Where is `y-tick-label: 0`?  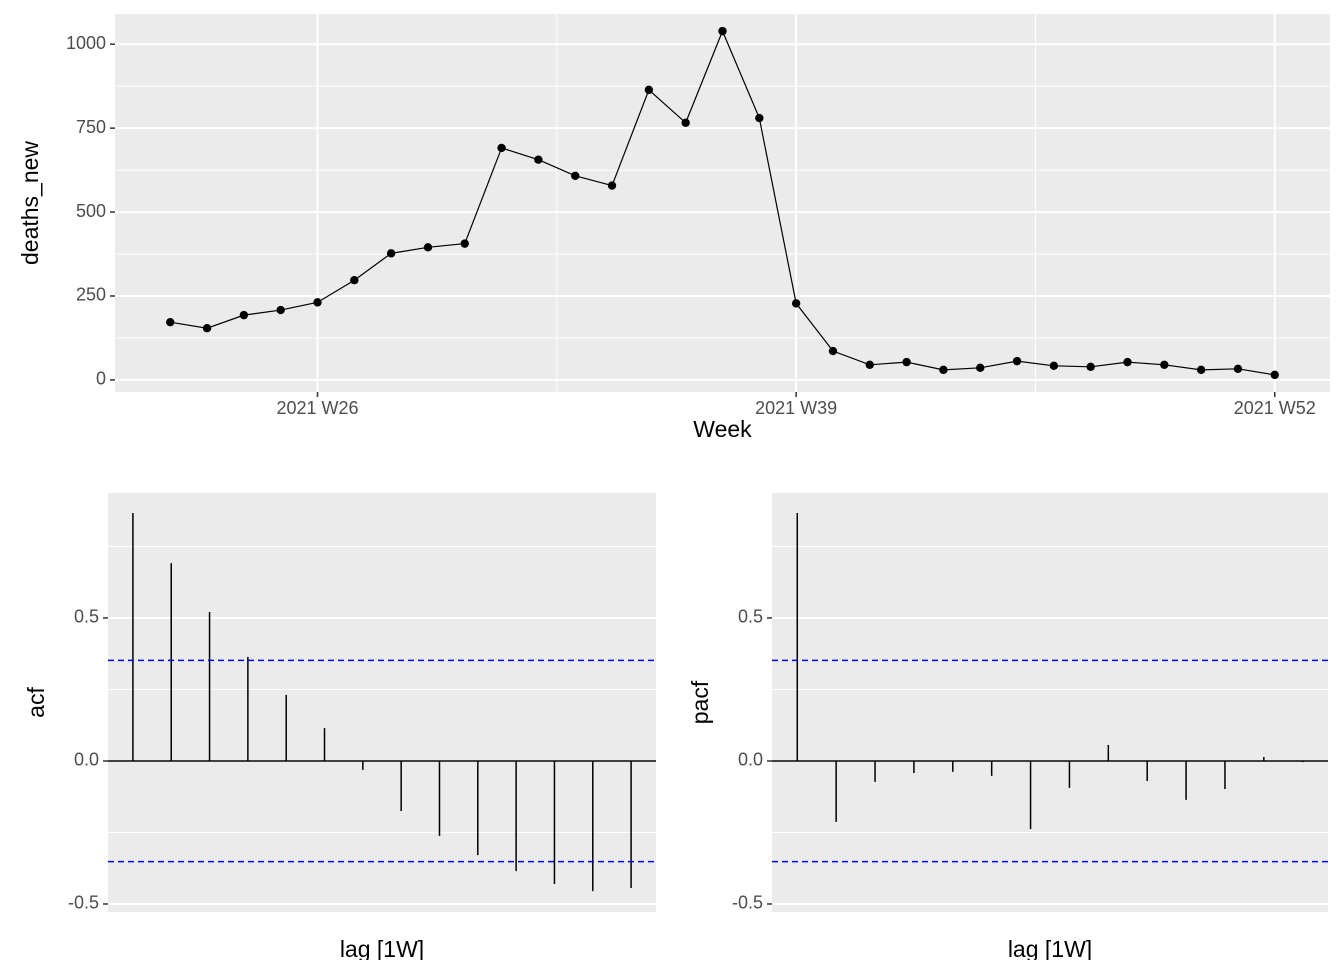 y-tick-label: 0 is located at coordinates (101, 379).